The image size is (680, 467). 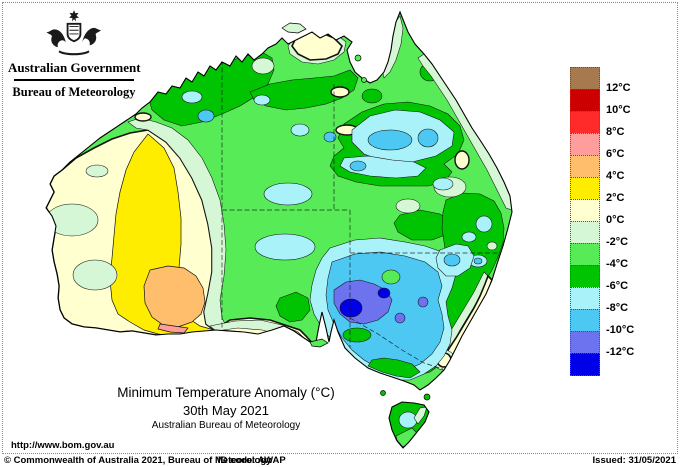 I want to click on region-cold-core, so click(x=351, y=308).